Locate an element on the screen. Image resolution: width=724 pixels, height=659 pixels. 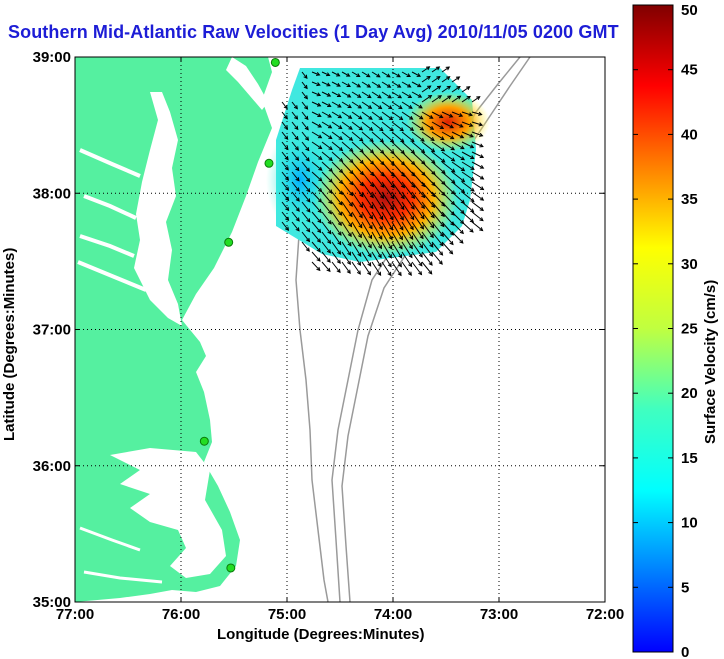
colorbar-tick-label: 0 is located at coordinates (685, 651).